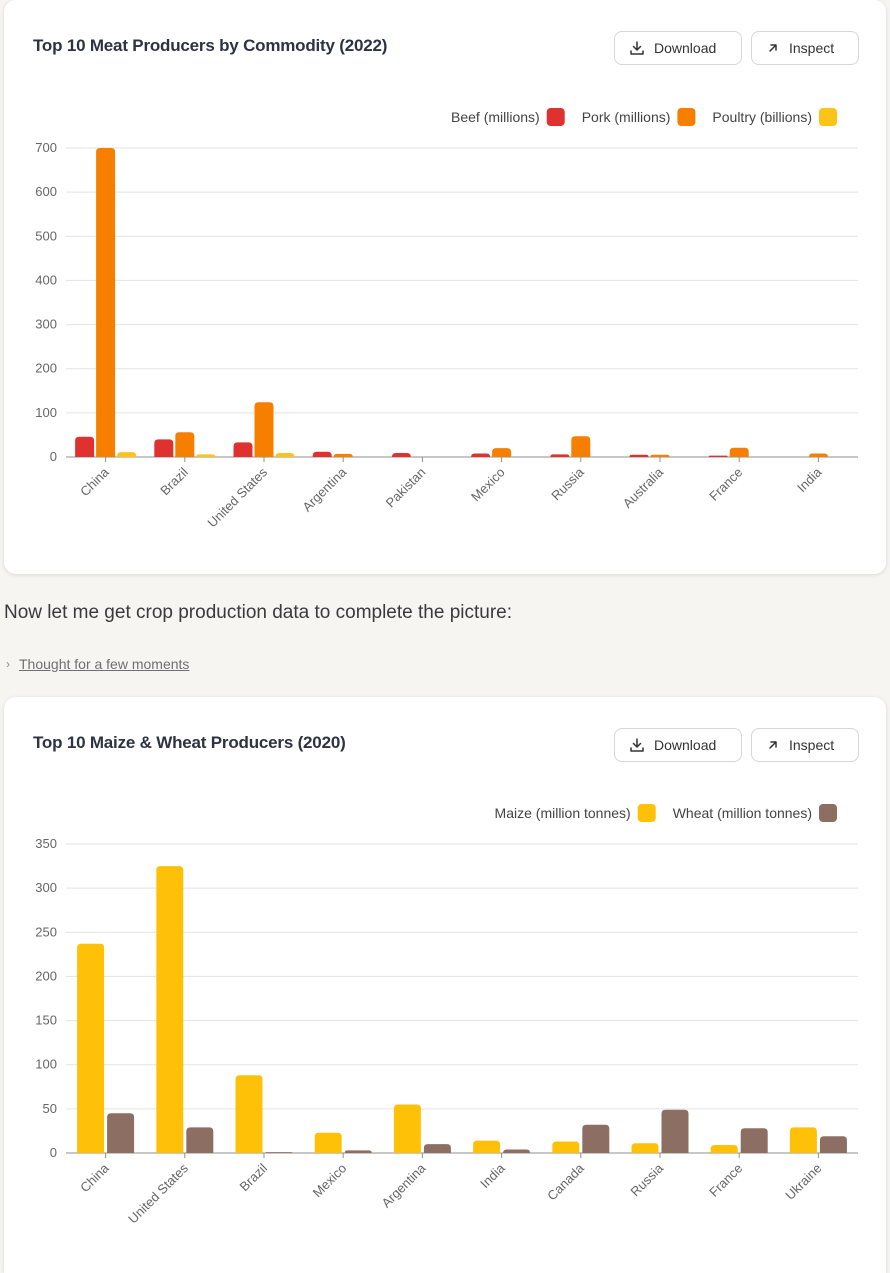 The height and width of the screenshot is (1273, 890). I want to click on chevron-right-icon: ›, so click(8, 664).